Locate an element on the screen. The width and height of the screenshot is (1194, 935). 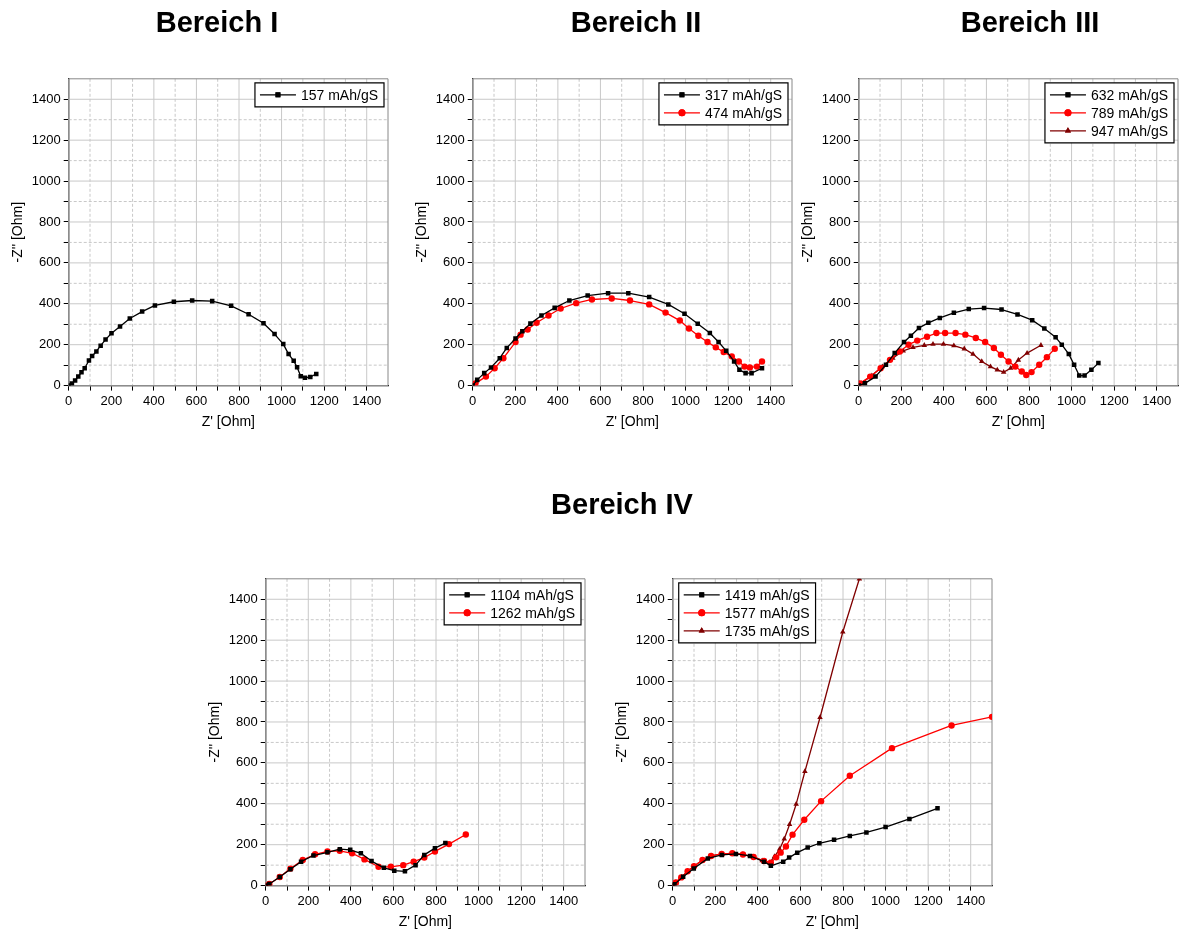
legend-label: 1262 mAh/gS is located at coordinates (533, 612).